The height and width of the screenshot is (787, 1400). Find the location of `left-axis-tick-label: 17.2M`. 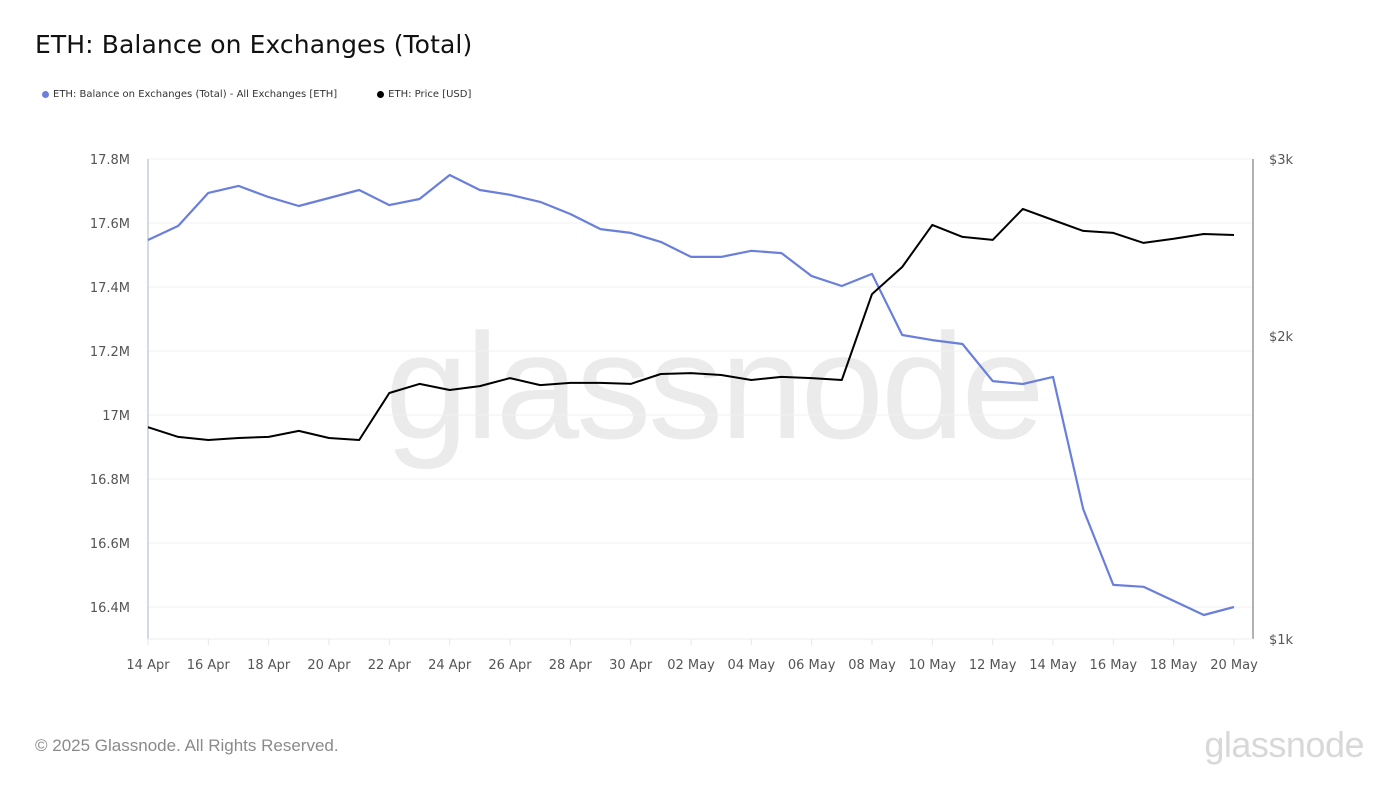

left-axis-tick-label: 17.2M is located at coordinates (110, 352).